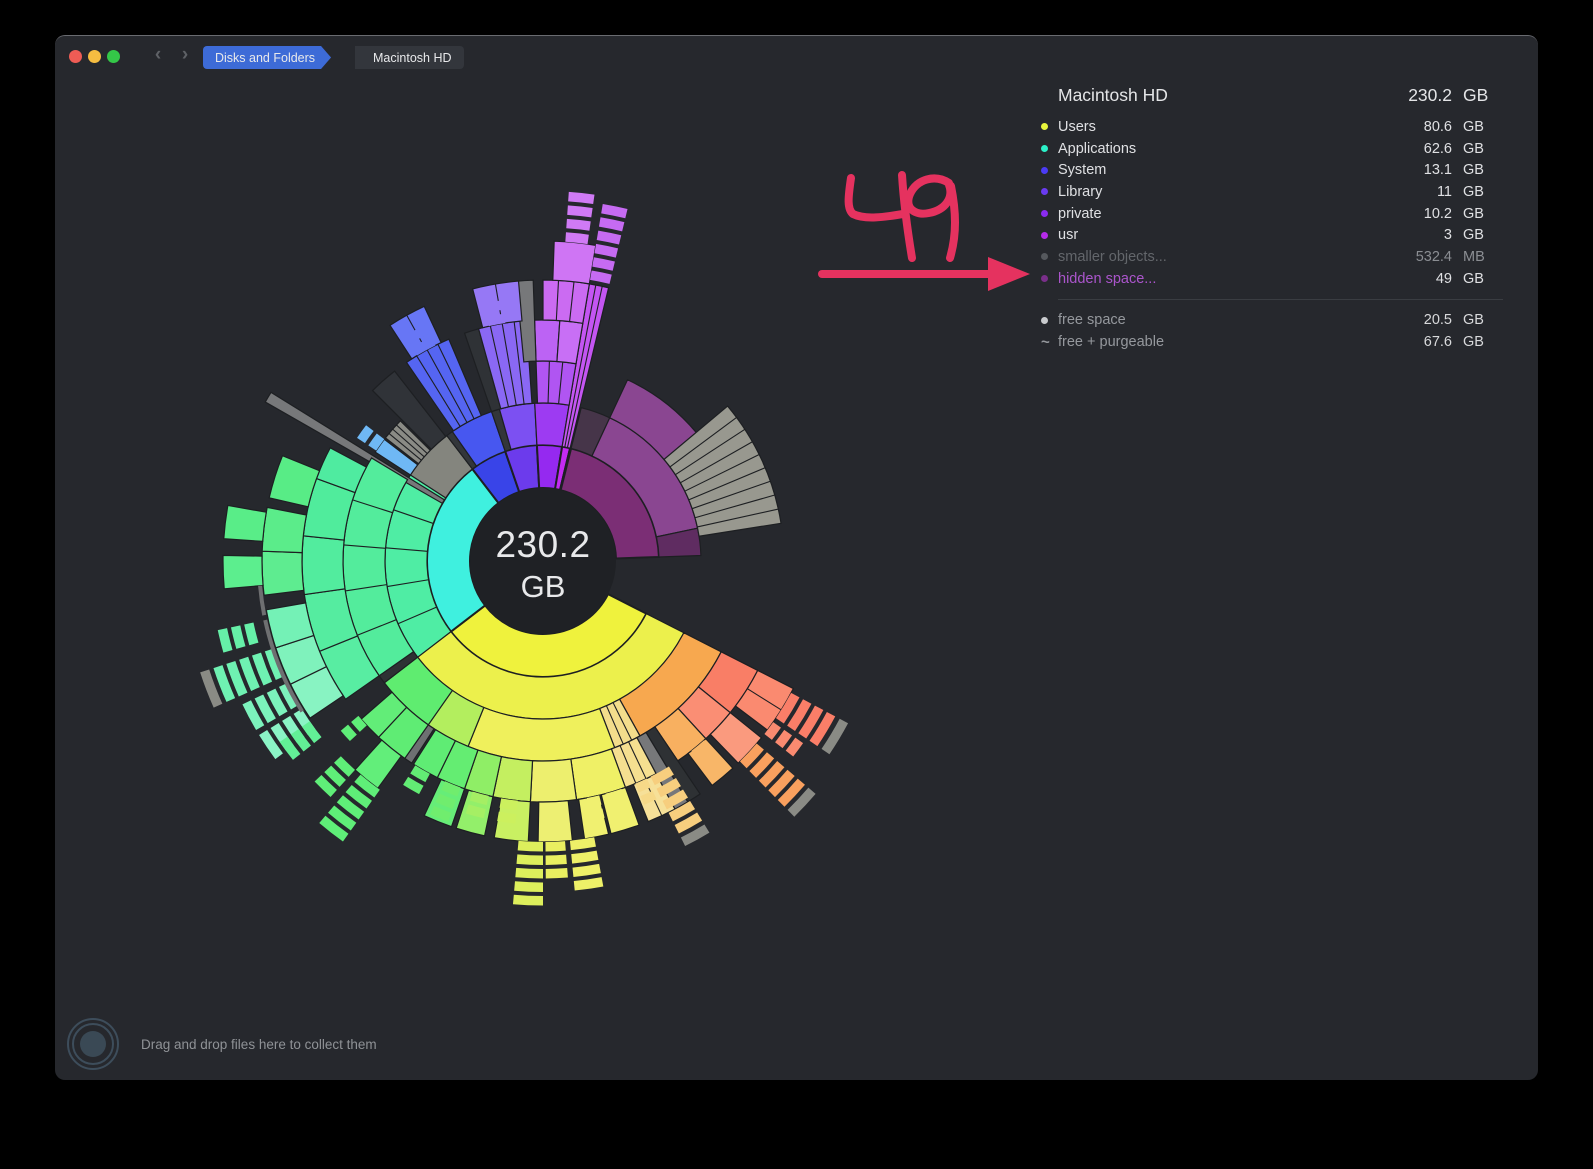 This screenshot has height=1169, width=1593. What do you see at coordinates (267, 57) in the screenshot?
I see `breadcrumb-tab-disks-and-folders: Disks and Folders` at bounding box center [267, 57].